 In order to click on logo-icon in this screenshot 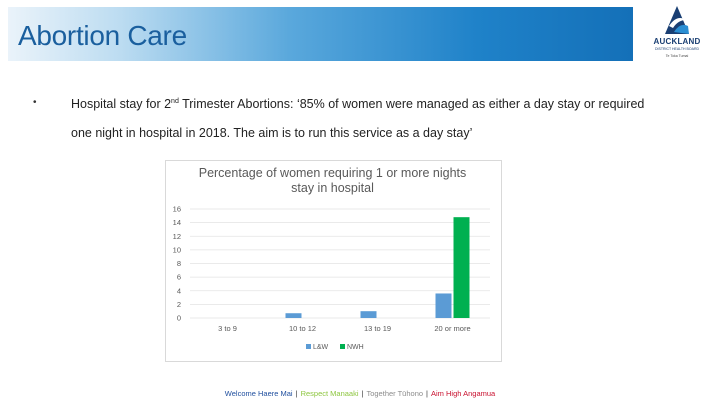, I will do `click(677, 20)`.